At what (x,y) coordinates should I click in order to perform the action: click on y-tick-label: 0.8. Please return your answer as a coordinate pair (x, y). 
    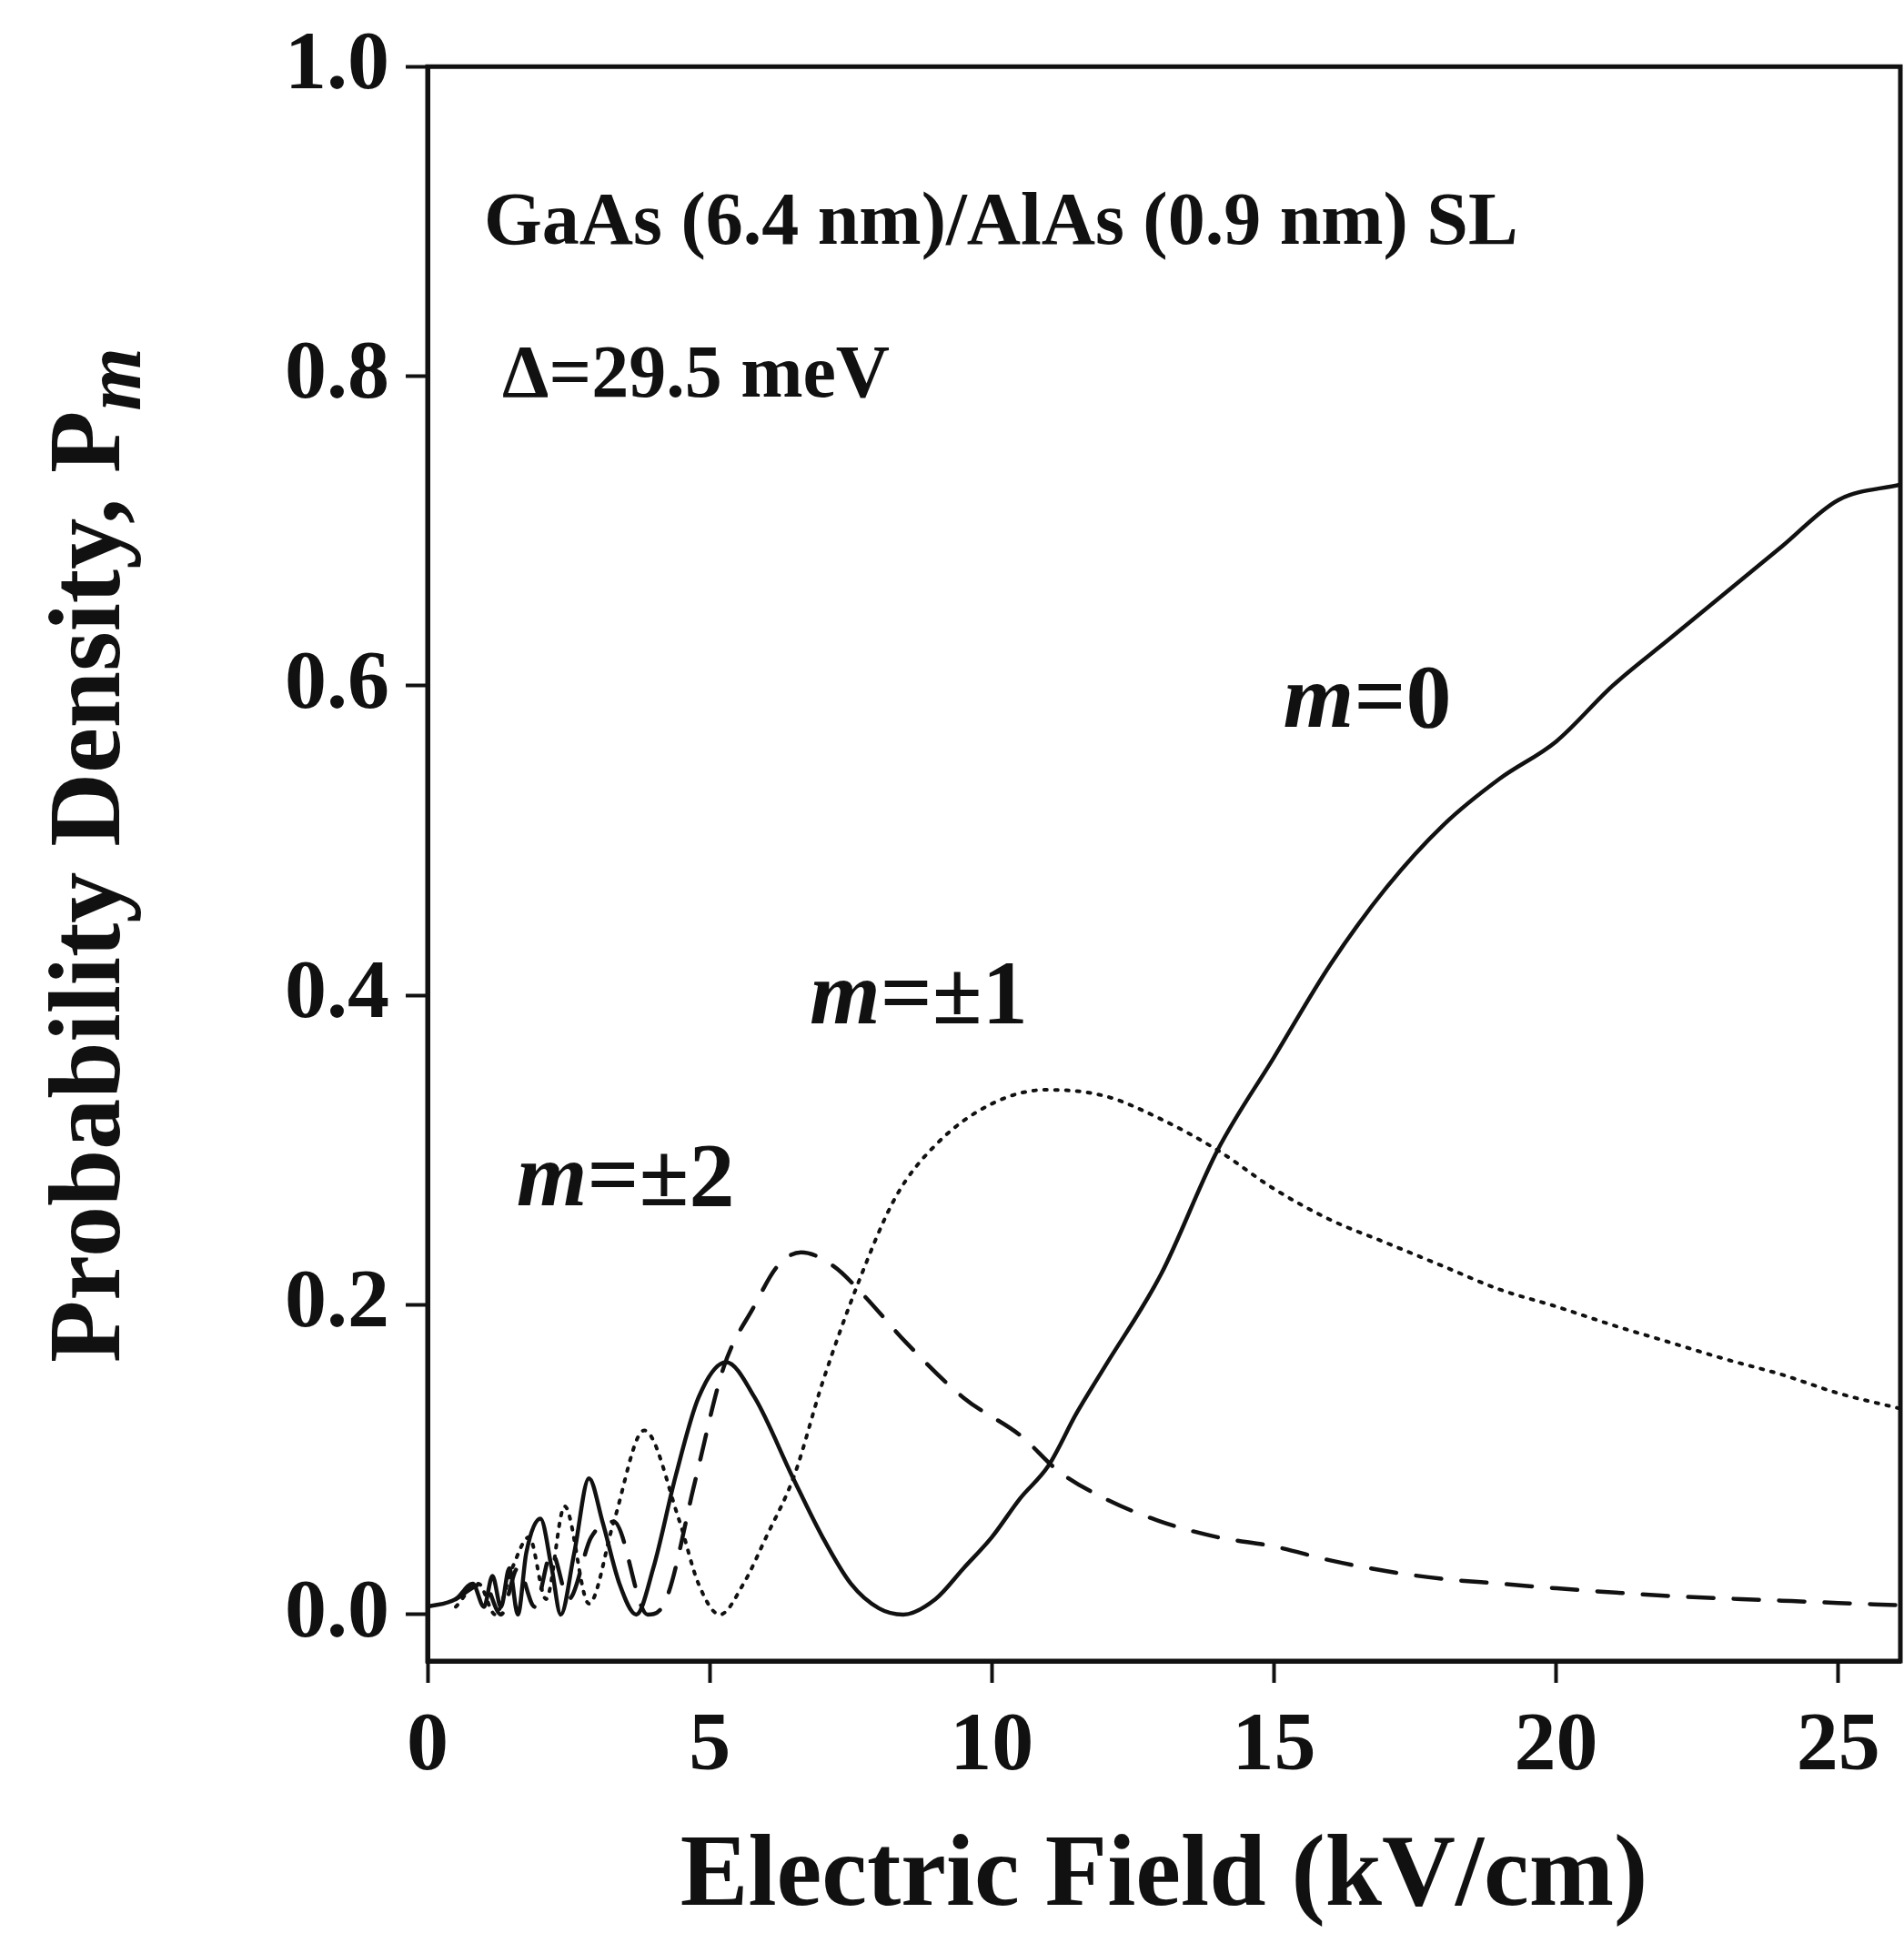
    Looking at the image, I should click on (337, 370).